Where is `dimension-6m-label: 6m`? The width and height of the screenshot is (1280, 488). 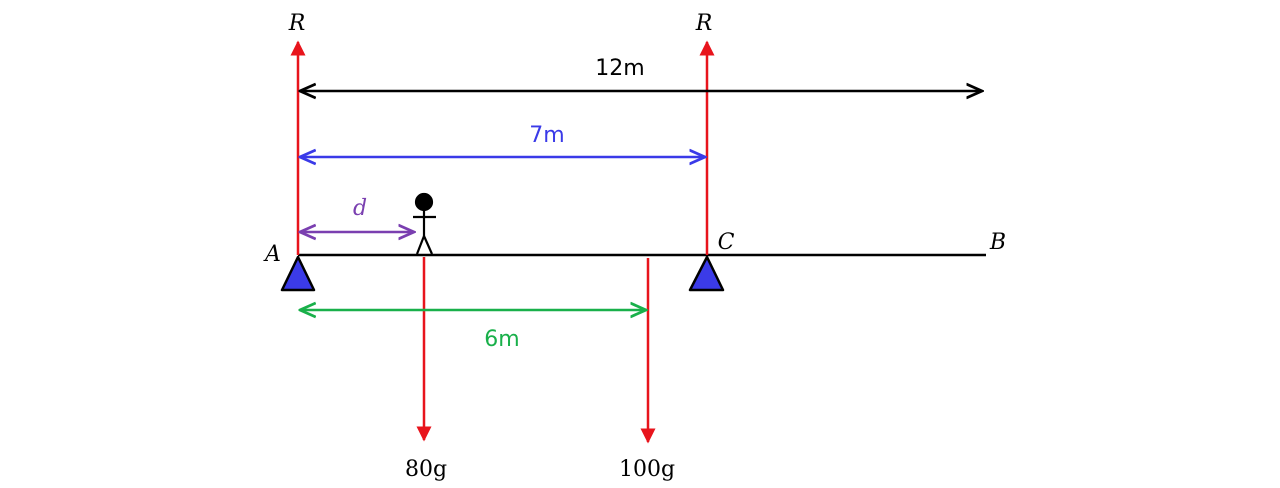
dimension-6m-label: 6m is located at coordinates (501, 339).